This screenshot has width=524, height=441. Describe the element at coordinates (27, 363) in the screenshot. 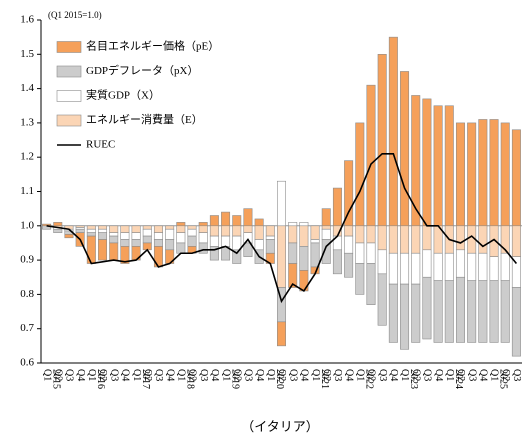

I see `y-tick-label: 0.6` at that location.